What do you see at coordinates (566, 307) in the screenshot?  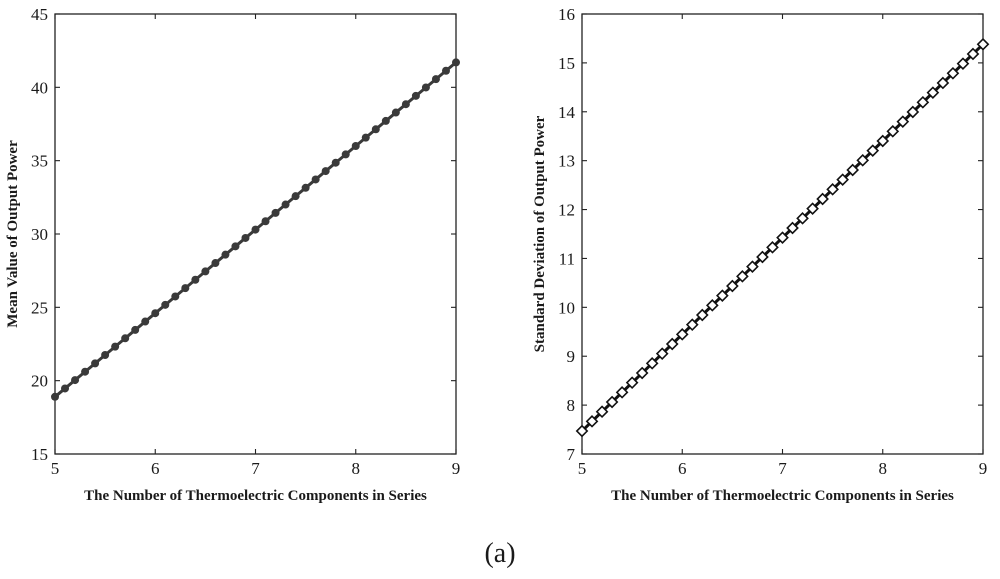 I see `y-tick-label: 10` at bounding box center [566, 307].